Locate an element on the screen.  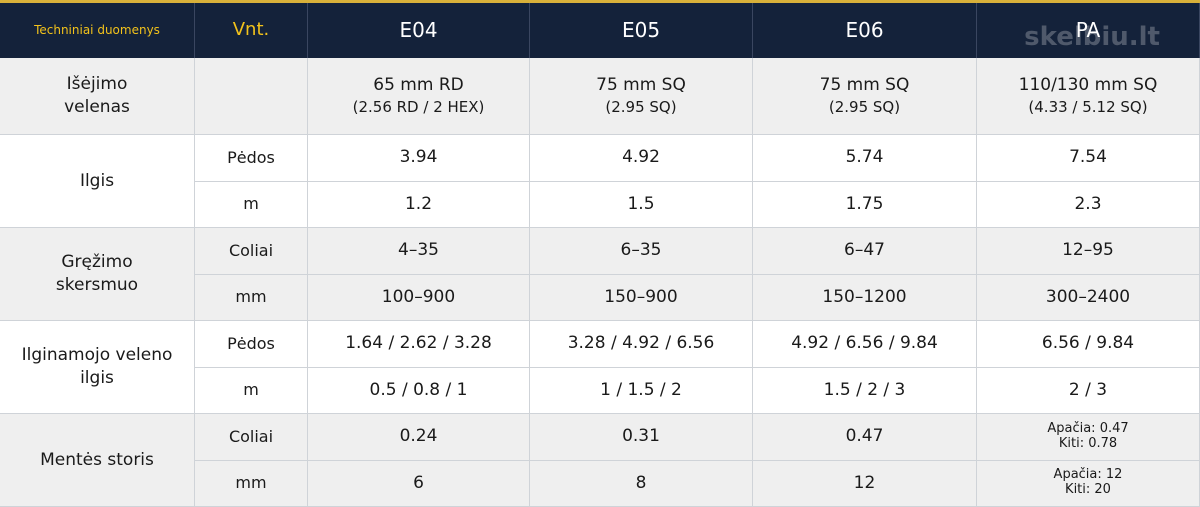
group-label-line: Mentės storis is located at coordinates (97, 459).